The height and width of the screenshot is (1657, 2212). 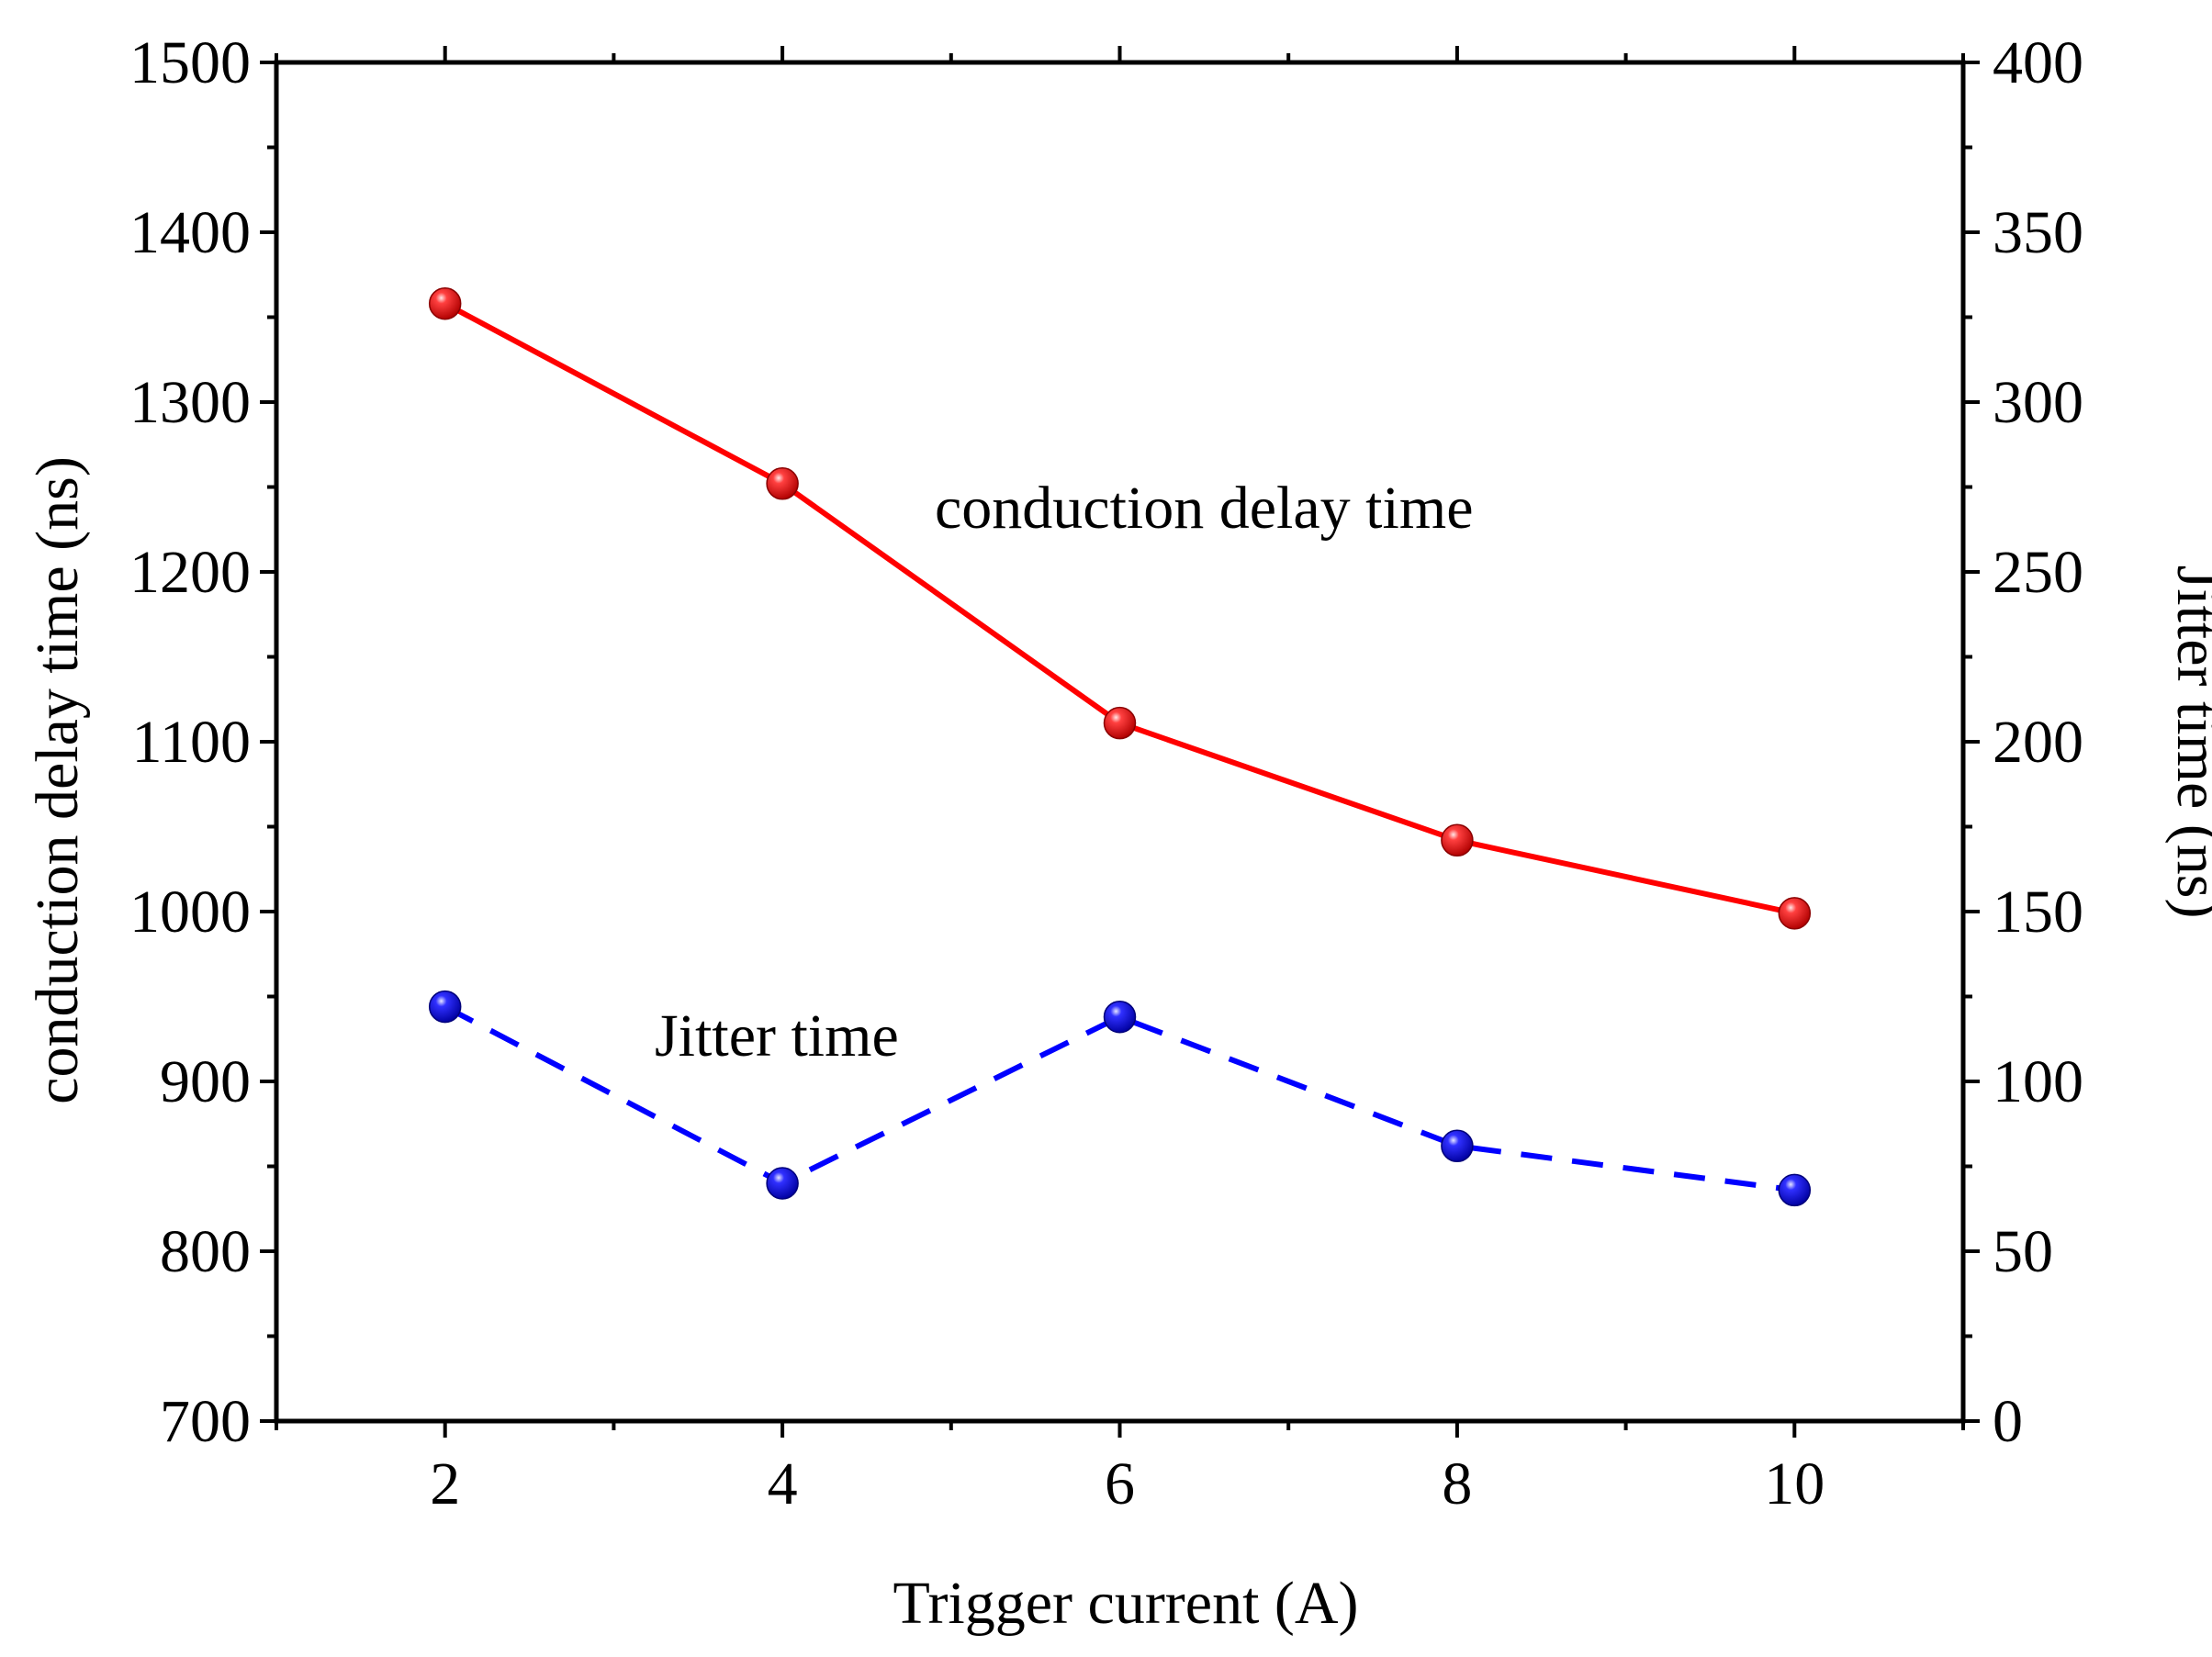 What do you see at coordinates (1205, 508) in the screenshot?
I see `annotation-conduction-delay-time: conduction delay time` at bounding box center [1205, 508].